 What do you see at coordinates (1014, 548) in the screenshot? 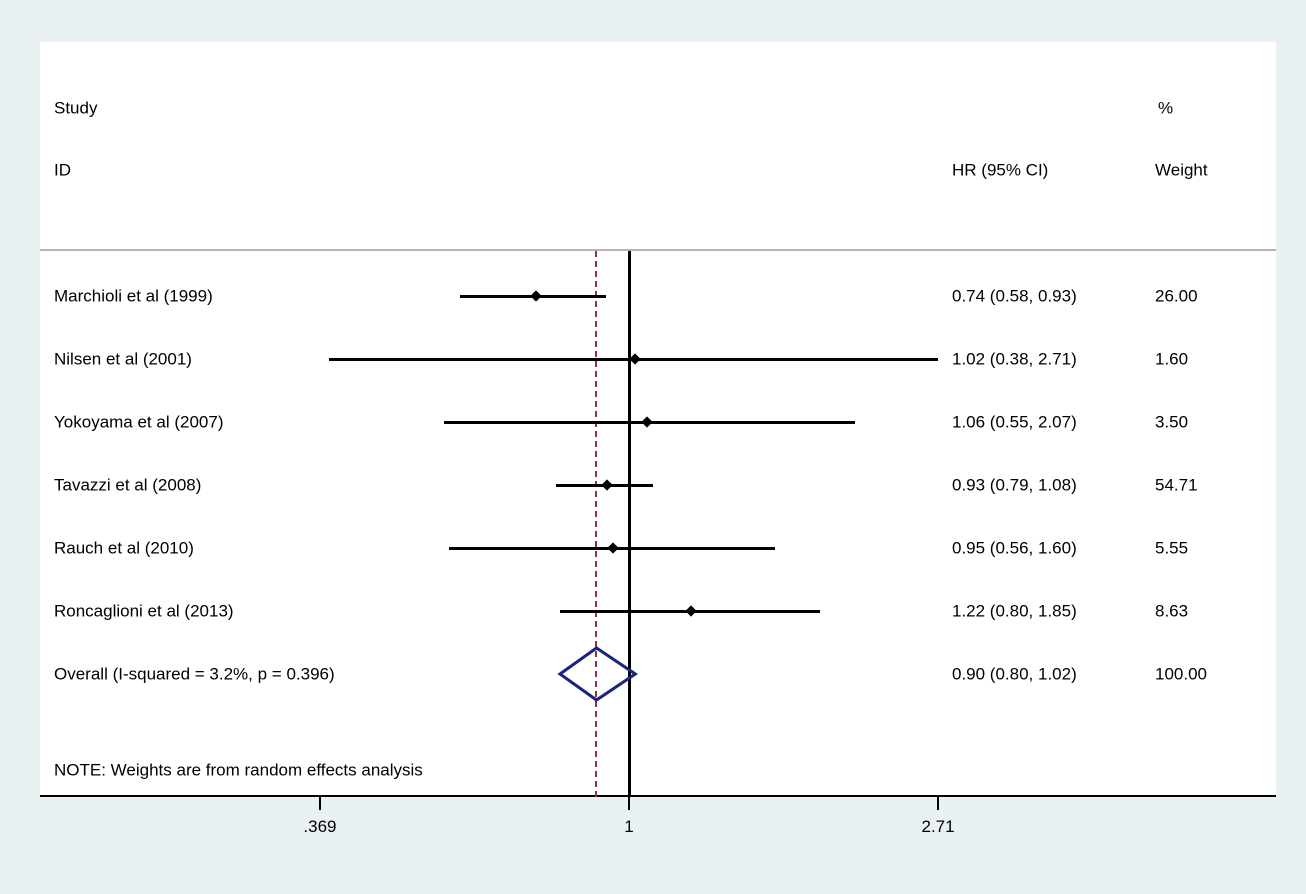
I see `hr-ci-value: 0.95 (0.56, 1.60)` at bounding box center [1014, 548].